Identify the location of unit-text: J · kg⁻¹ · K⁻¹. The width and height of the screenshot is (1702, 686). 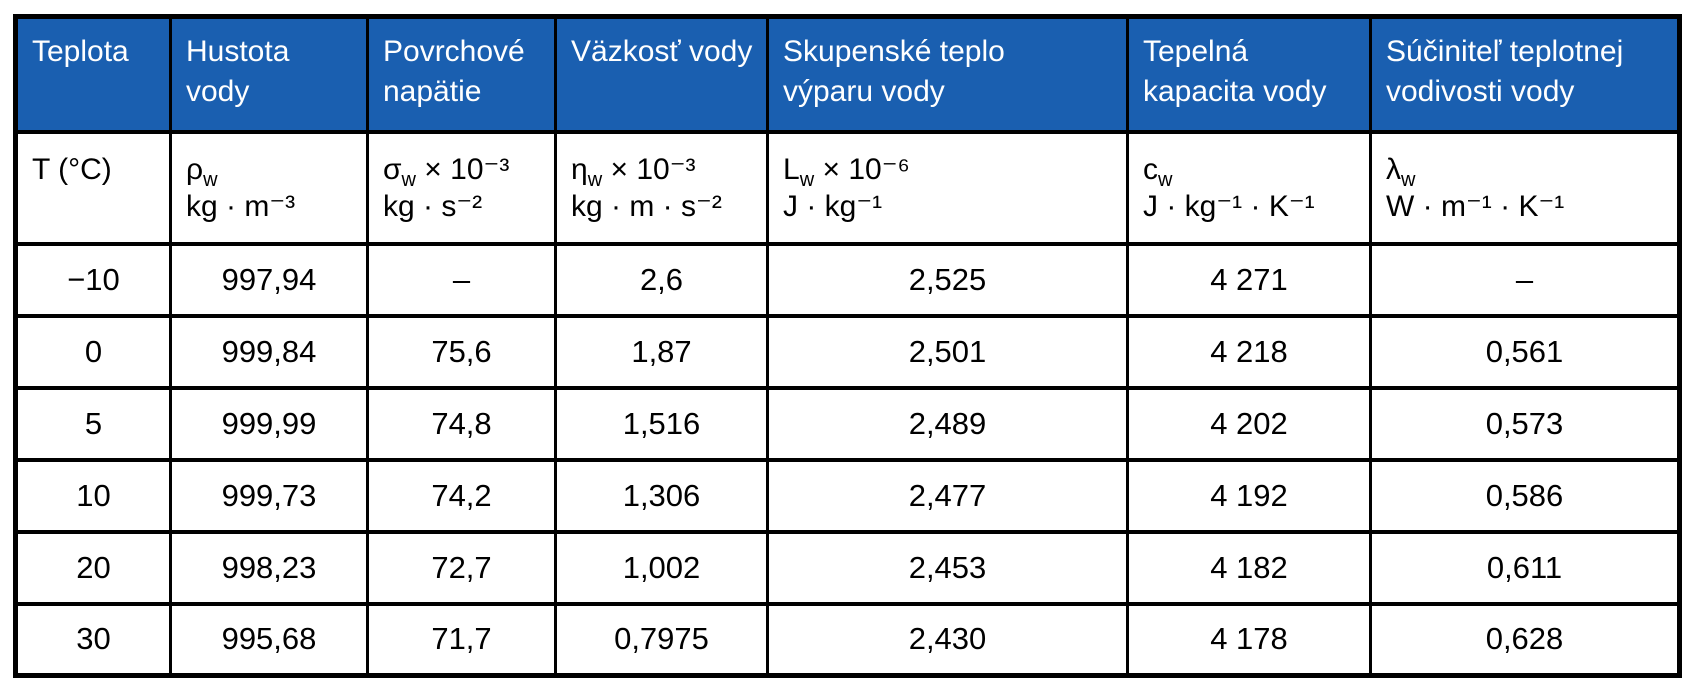
(1229, 206).